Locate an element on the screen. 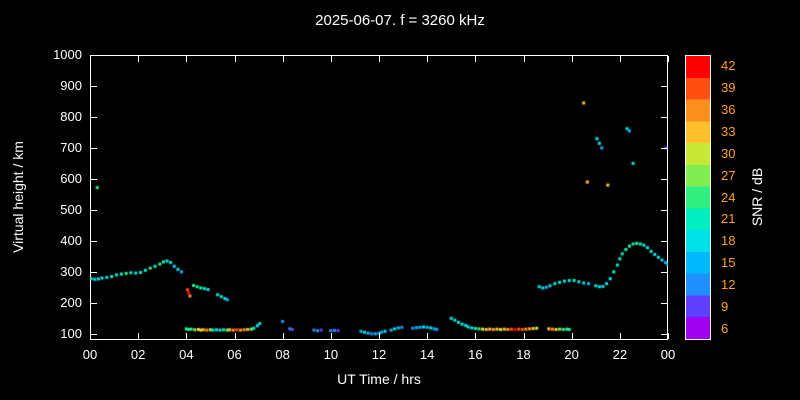 The height and width of the screenshot is (400, 800). x-tick-label: 10 is located at coordinates (331, 354).